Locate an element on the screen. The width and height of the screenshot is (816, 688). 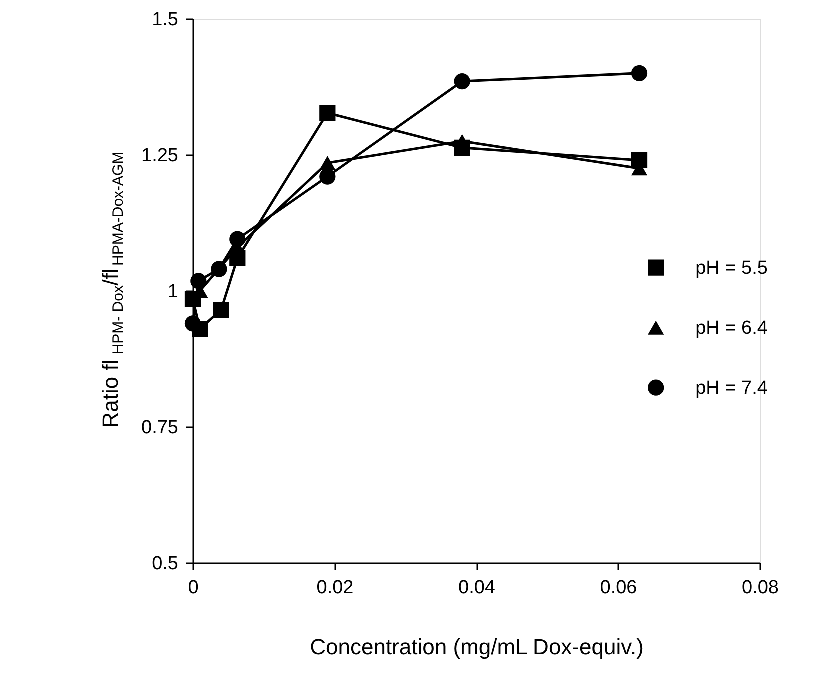
y-tick-label: 1.25 is located at coordinates (160, 156).